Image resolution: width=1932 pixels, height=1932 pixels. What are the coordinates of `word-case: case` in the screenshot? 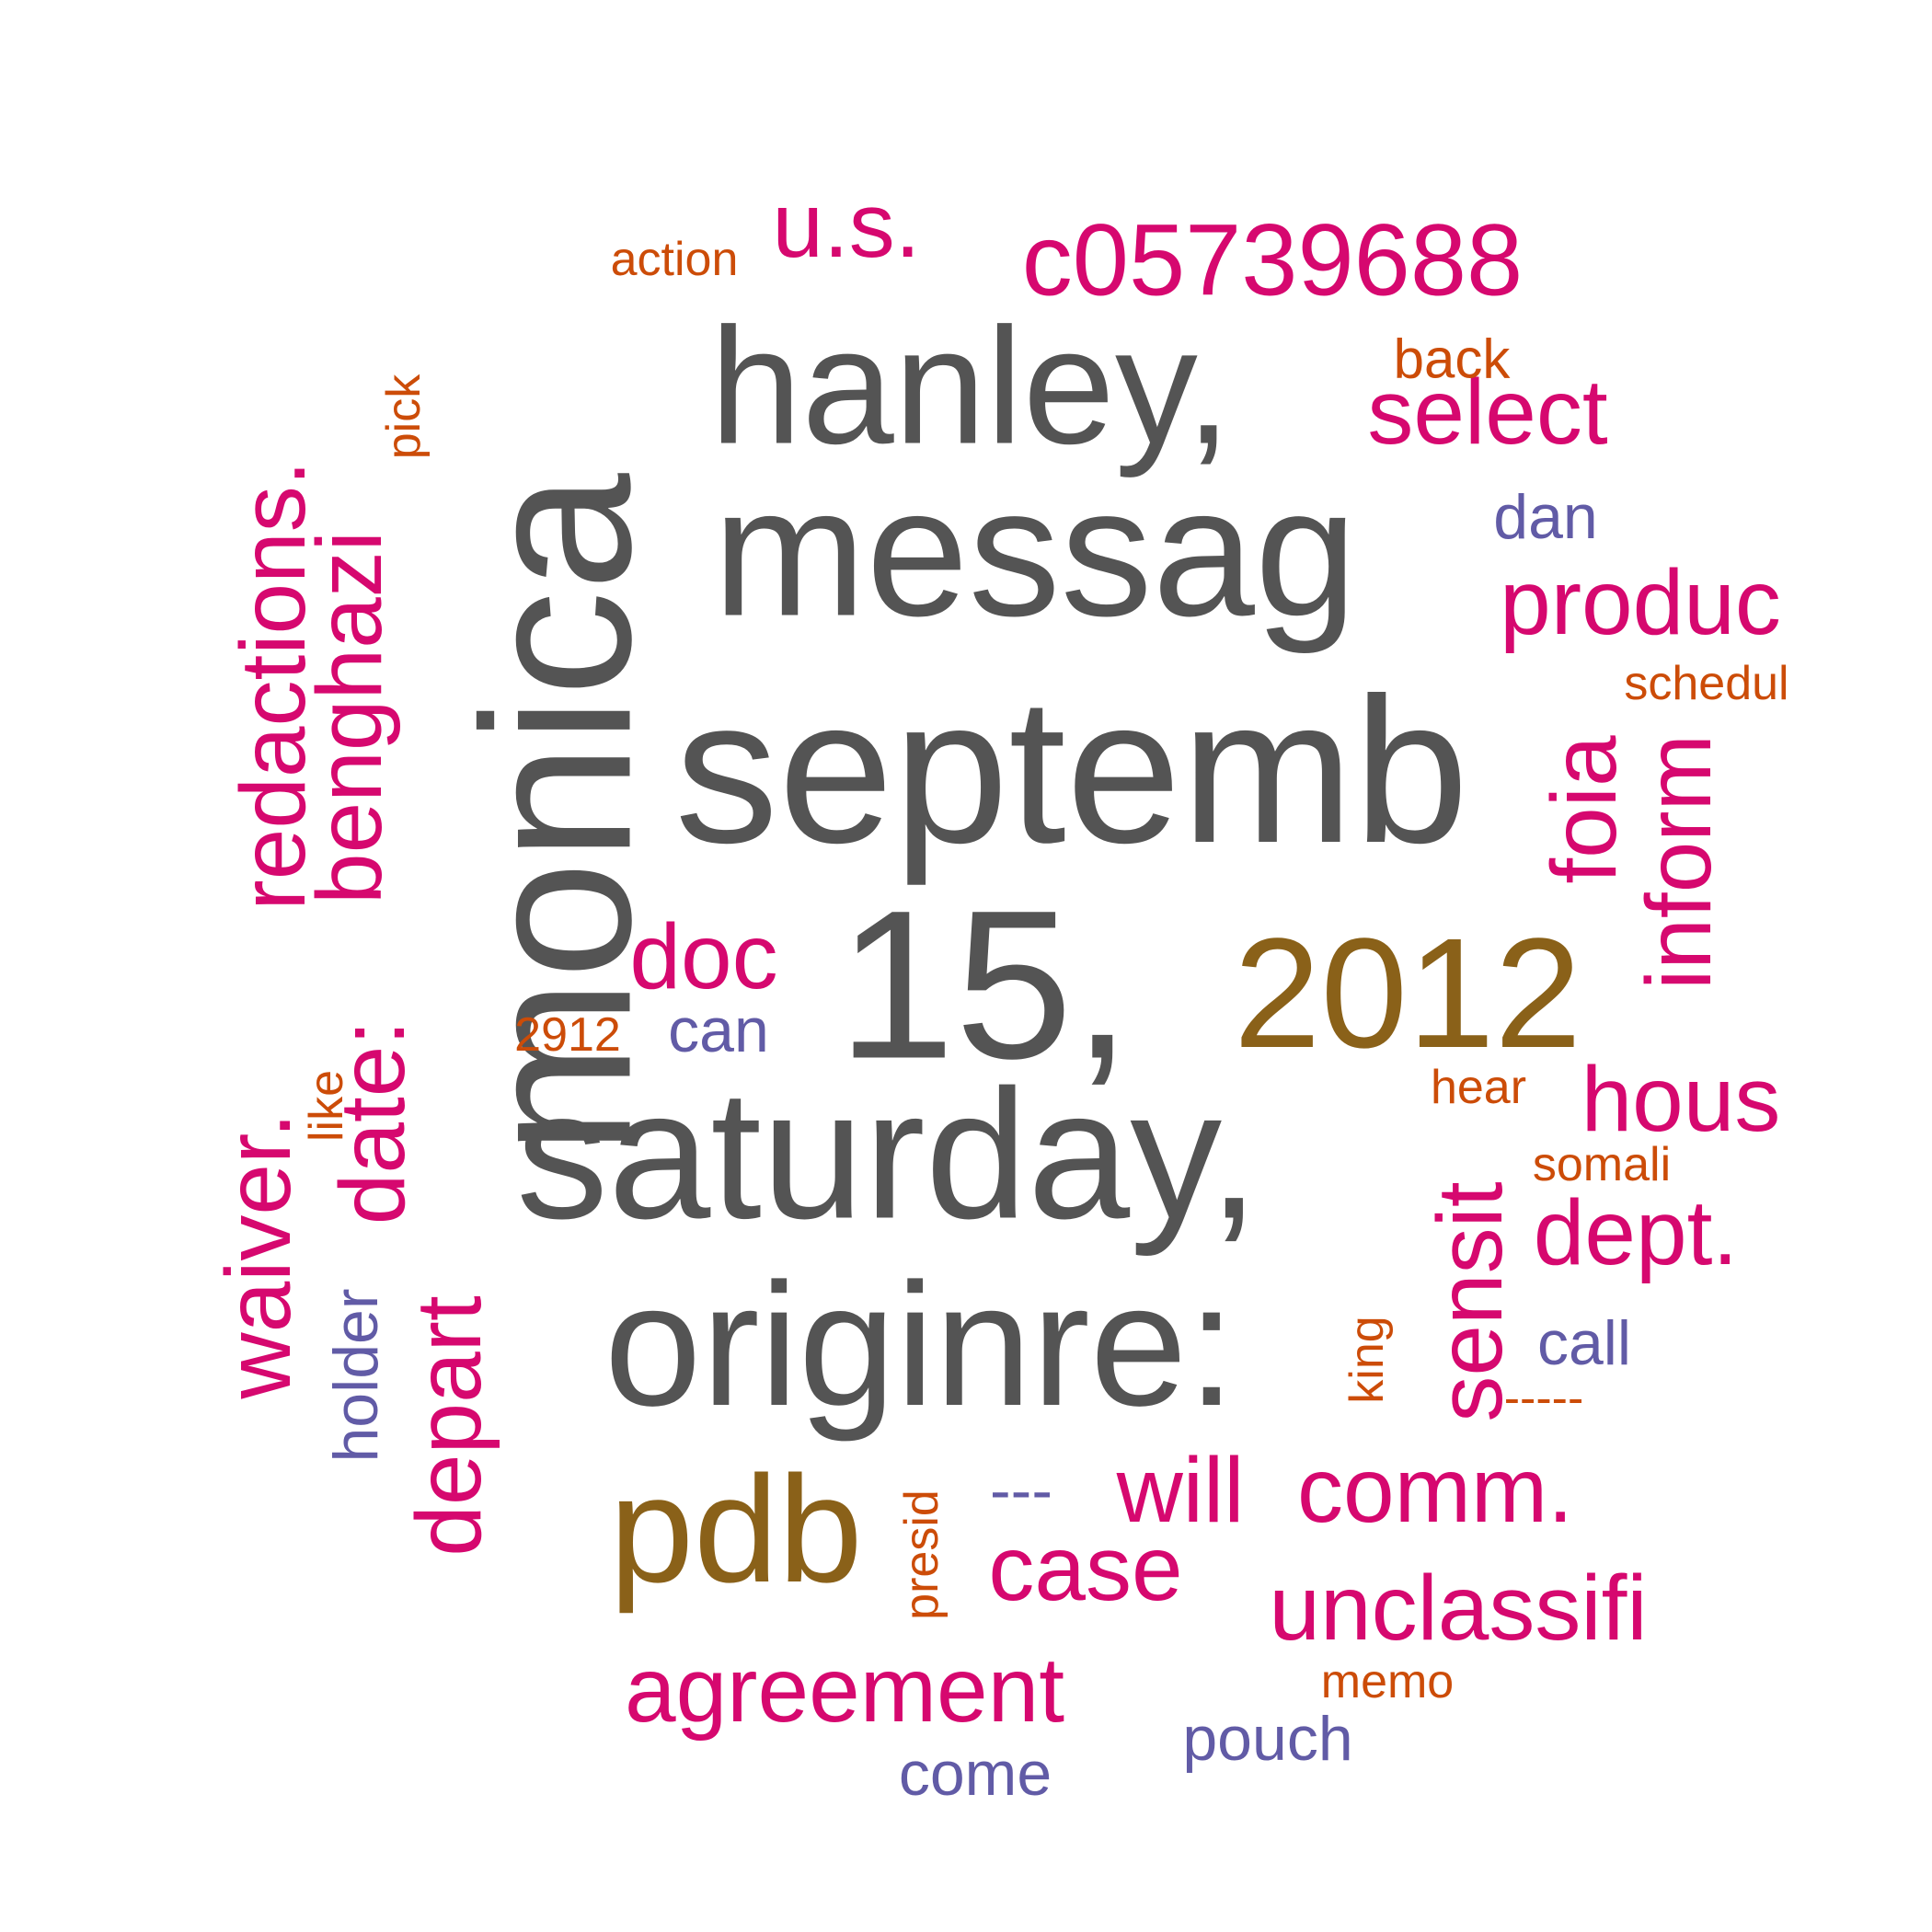 It's located at (1085, 1568).